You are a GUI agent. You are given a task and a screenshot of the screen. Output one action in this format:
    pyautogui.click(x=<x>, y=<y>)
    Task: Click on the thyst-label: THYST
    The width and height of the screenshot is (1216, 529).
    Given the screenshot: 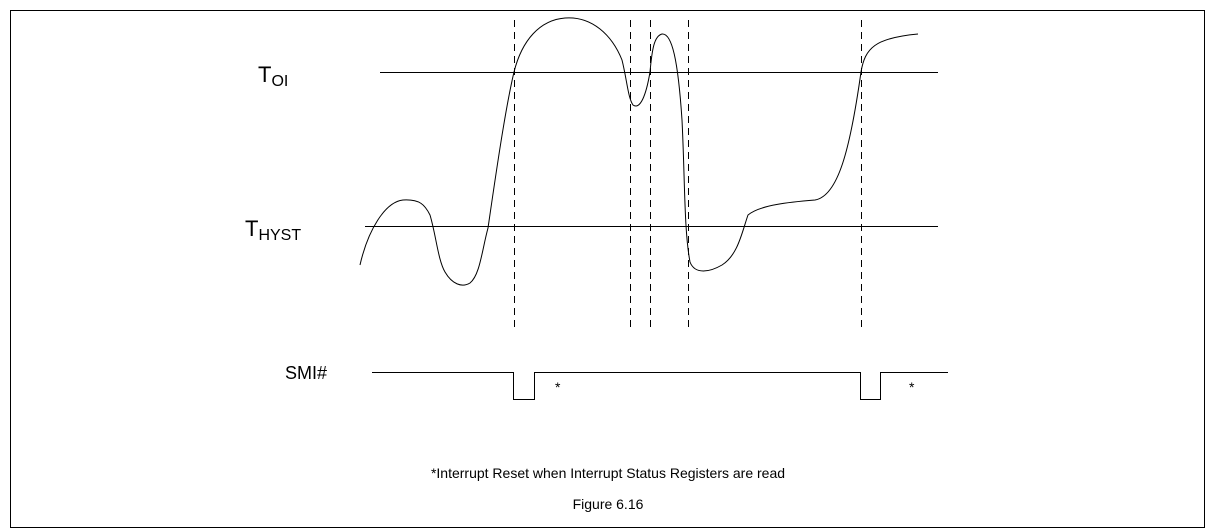 What is the action you would take?
    pyautogui.click(x=273, y=230)
    